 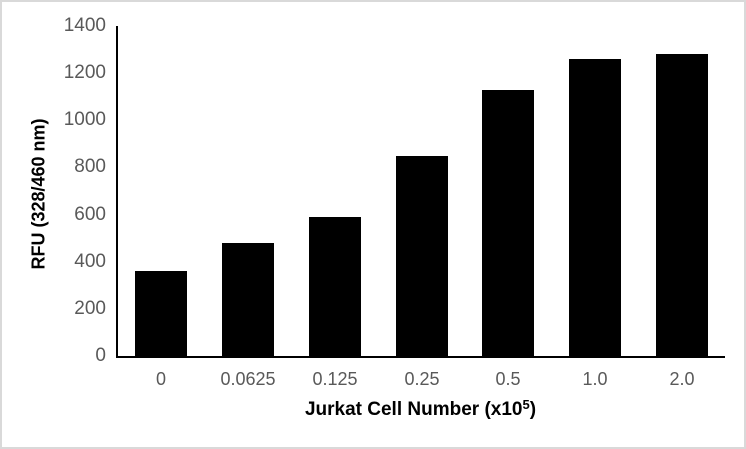 I want to click on y-tick-label-600: 600, so click(x=90, y=214).